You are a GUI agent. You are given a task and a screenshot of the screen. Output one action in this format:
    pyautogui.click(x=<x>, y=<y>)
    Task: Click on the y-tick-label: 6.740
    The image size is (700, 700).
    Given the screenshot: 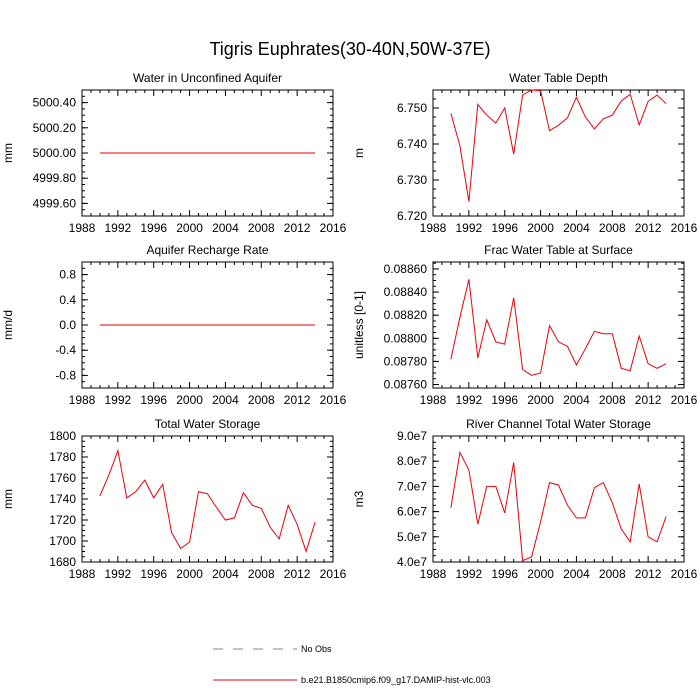 What is the action you would take?
    pyautogui.click(x=412, y=144)
    